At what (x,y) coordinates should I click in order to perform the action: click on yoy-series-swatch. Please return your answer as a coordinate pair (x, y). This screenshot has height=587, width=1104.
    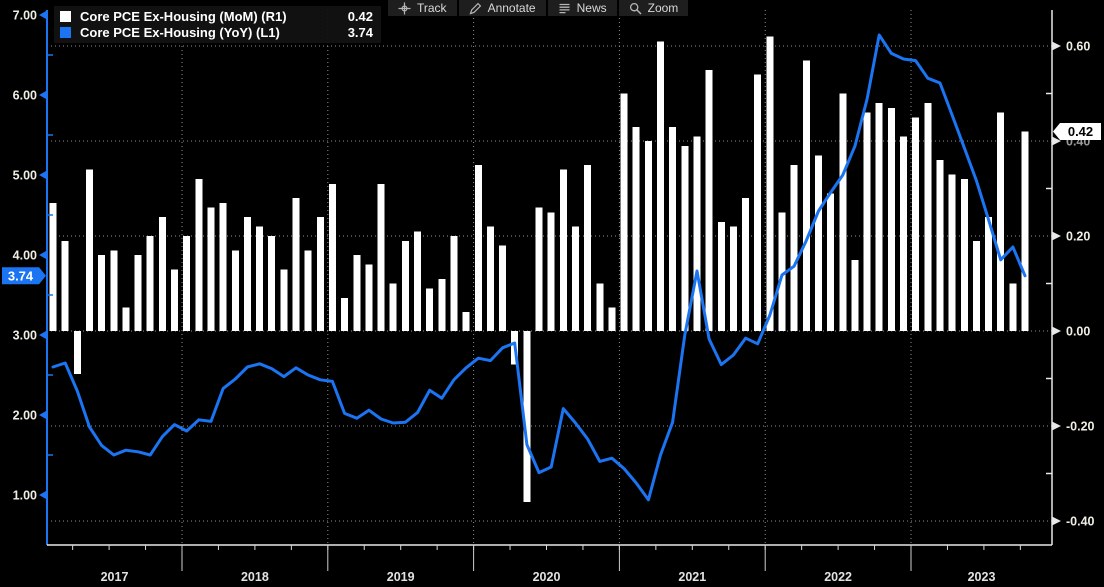
    Looking at the image, I should click on (65, 32).